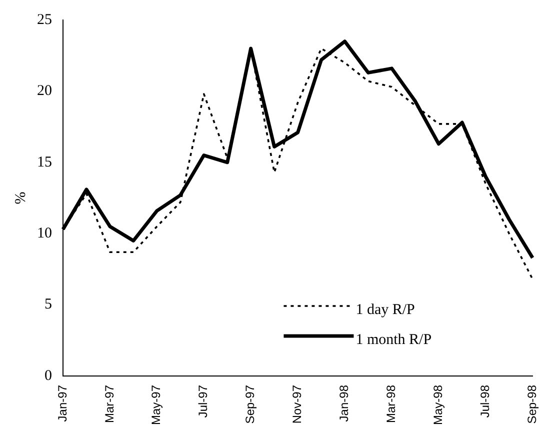 This screenshot has width=558, height=436. I want to click on x-tick-label: Nov-97, so click(297, 404).